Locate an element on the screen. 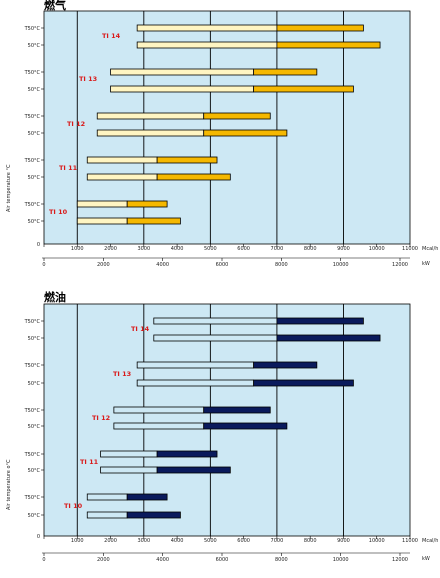  chart1-model-label: TI 14 is located at coordinates (111, 36).